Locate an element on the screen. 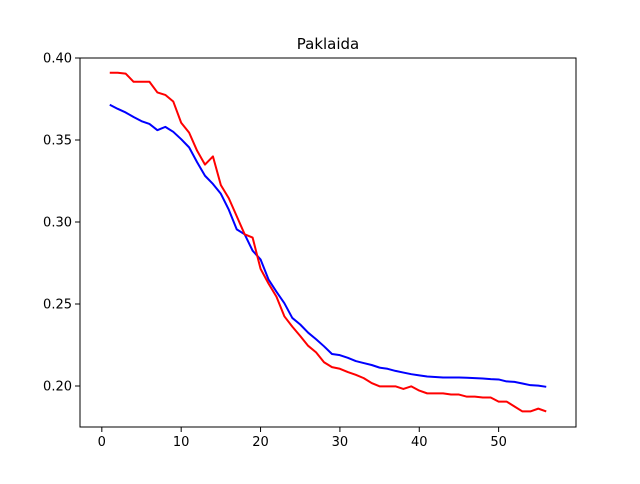  x-tick-label: 0 is located at coordinates (102, 442).